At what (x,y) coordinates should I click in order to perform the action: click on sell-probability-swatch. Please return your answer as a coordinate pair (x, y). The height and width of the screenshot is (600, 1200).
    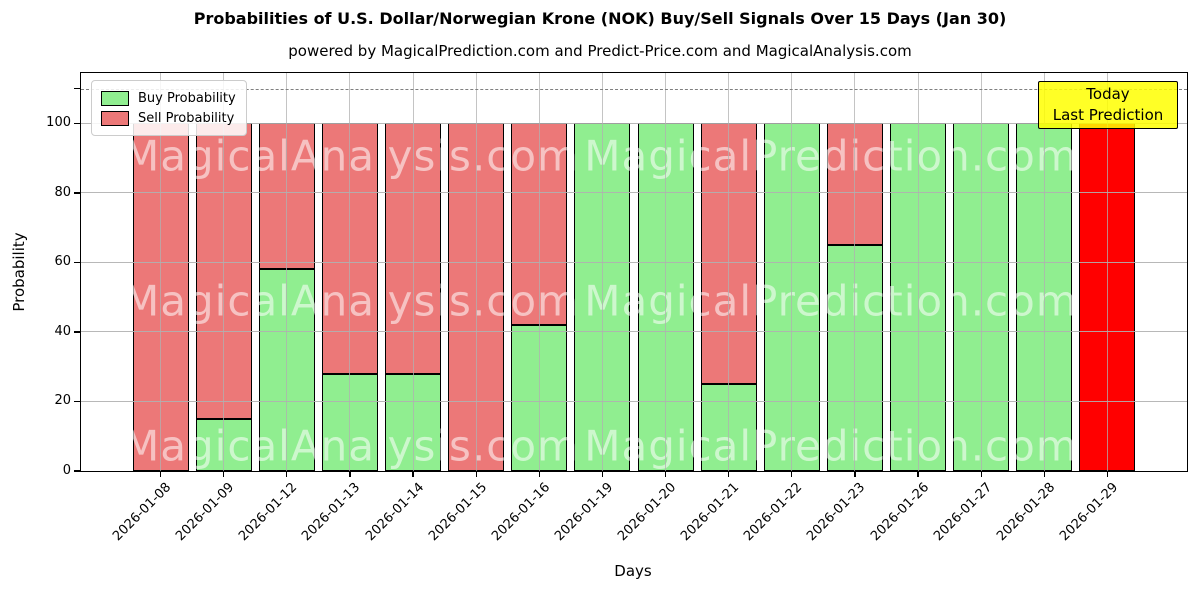
    Looking at the image, I should click on (115, 118).